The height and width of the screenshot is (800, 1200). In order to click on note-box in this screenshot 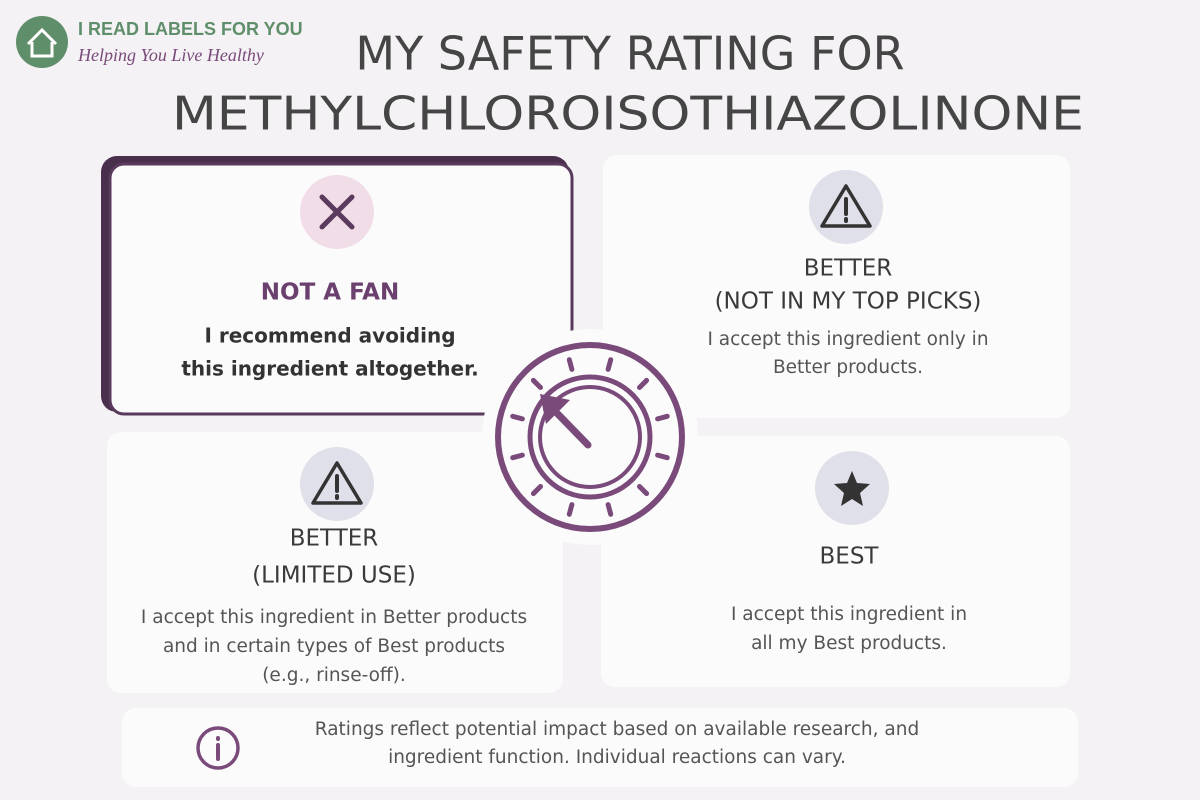, I will do `click(600, 747)`.